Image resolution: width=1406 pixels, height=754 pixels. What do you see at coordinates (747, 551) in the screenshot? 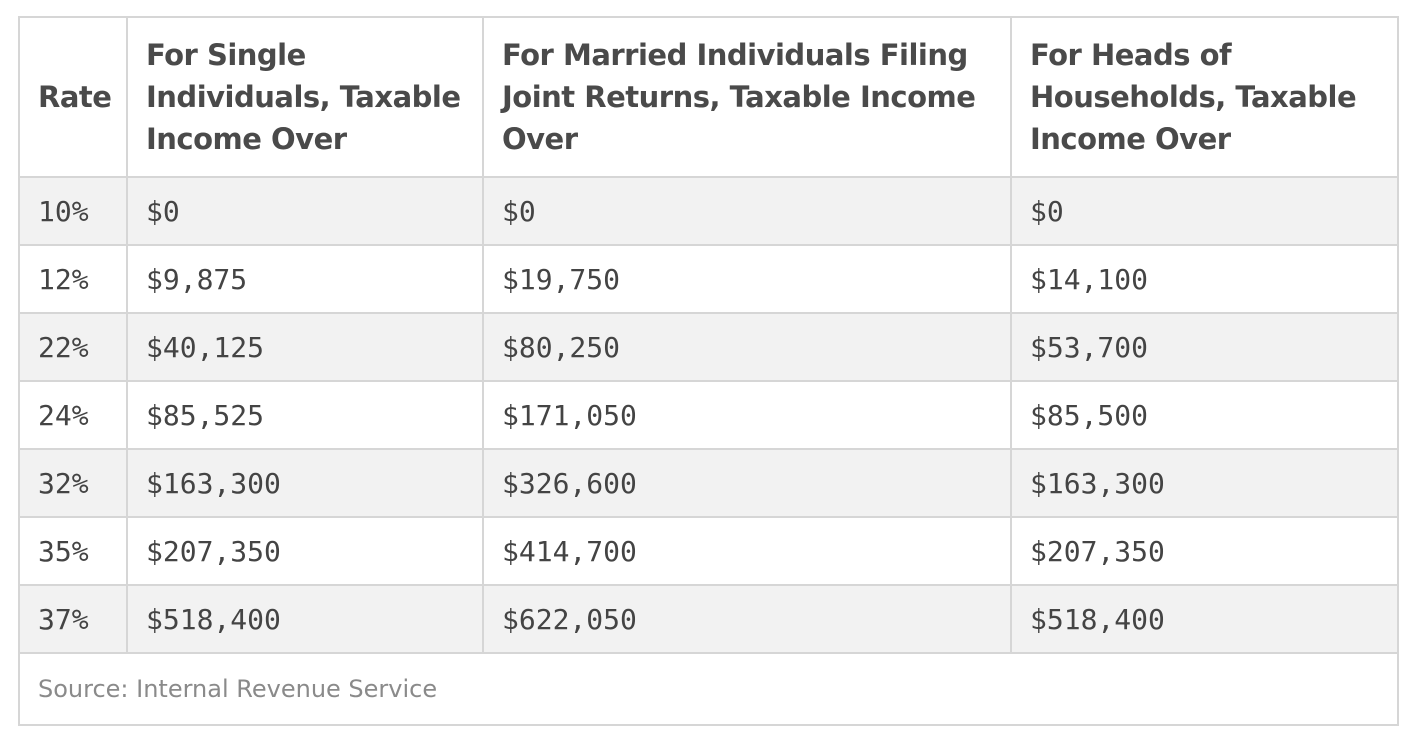
I see `married-cell: $414,700` at bounding box center [747, 551].